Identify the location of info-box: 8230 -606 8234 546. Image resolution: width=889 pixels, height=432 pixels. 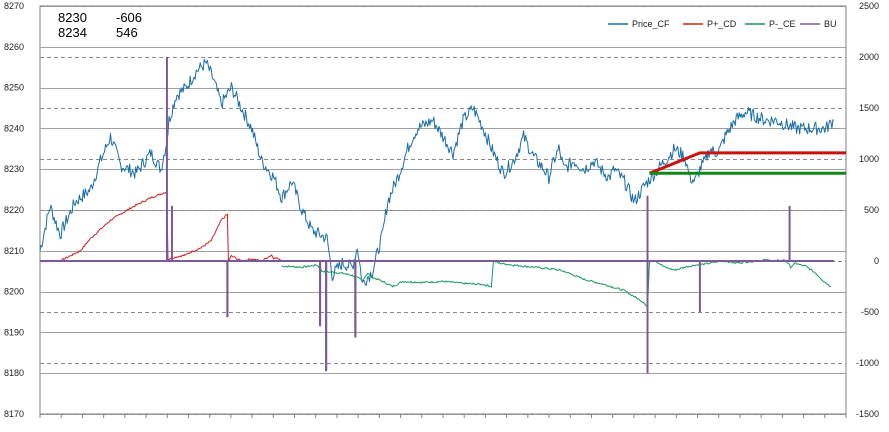
(100, 25).